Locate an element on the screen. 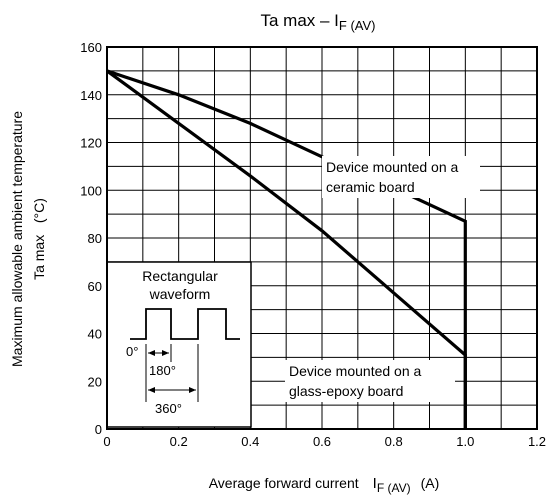 The image size is (546, 504). y-tick-label: 120 is located at coordinates (91, 143).